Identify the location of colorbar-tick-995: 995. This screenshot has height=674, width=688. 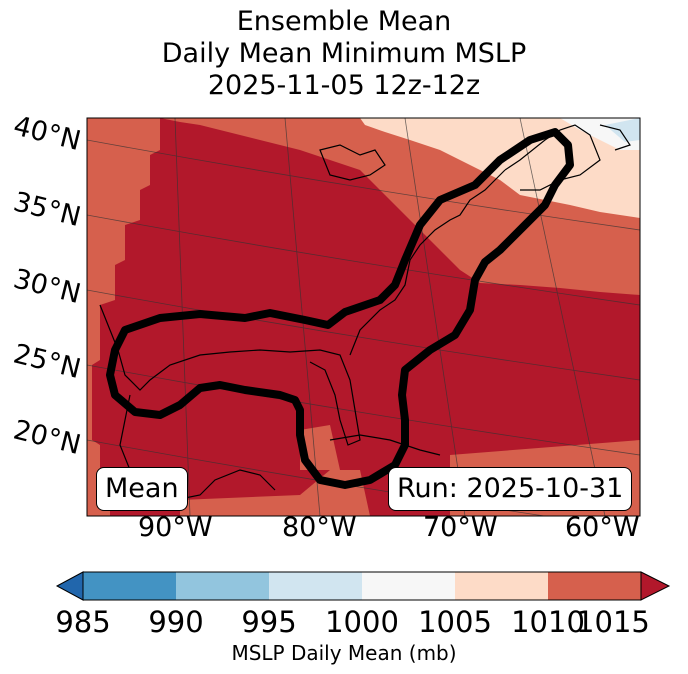
(269, 622).